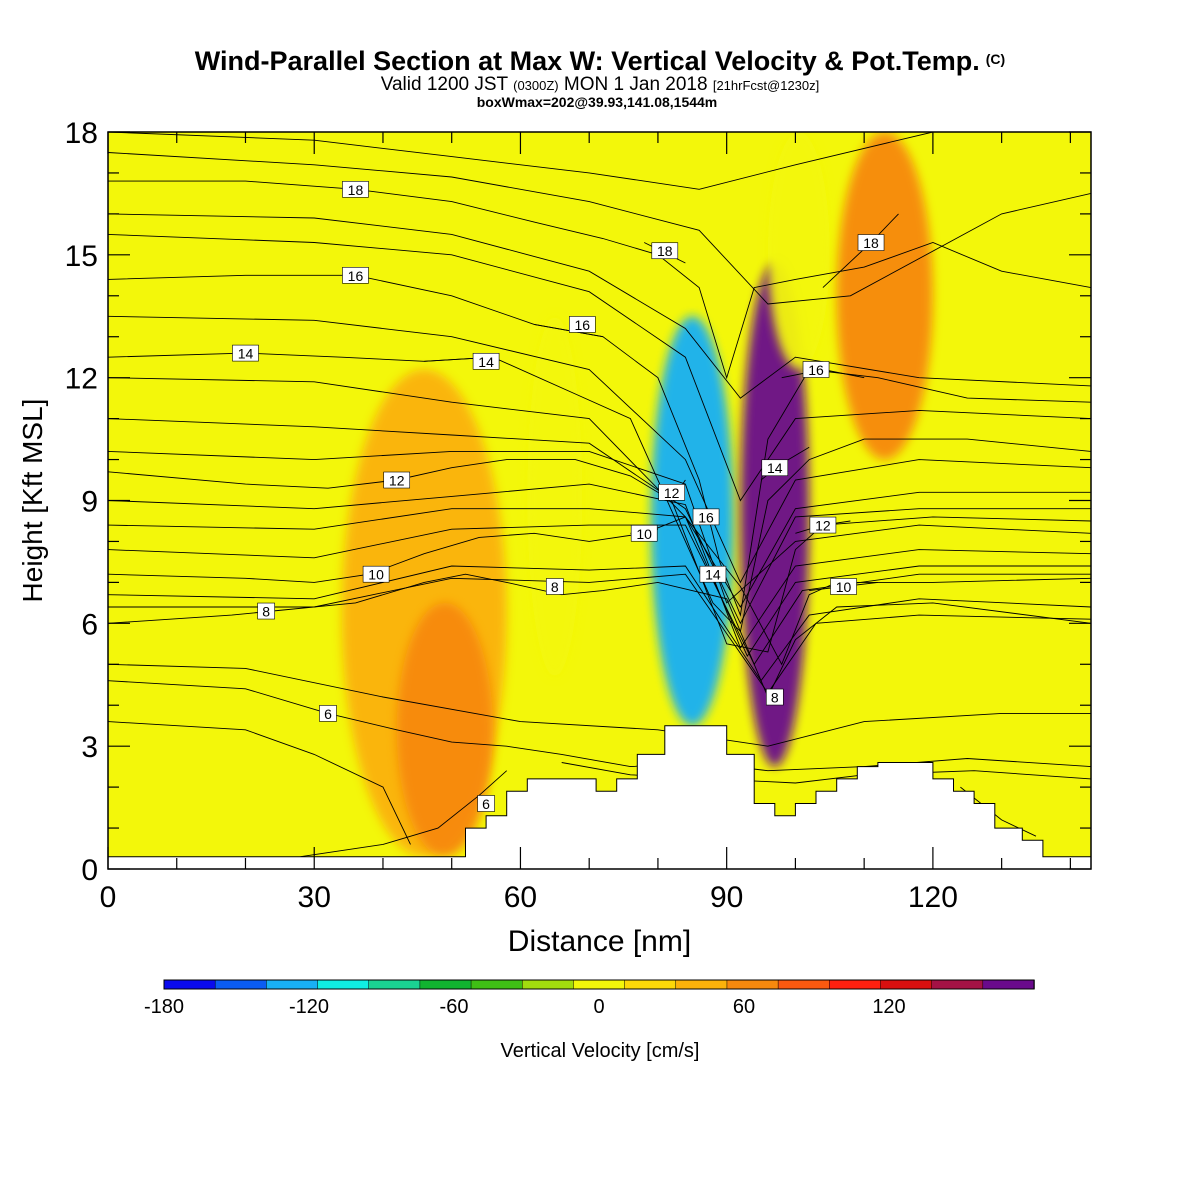 The image size is (1200, 1200). What do you see at coordinates (536, 85) in the screenshot?
I see `valid-utc: (0300Z)` at bounding box center [536, 85].